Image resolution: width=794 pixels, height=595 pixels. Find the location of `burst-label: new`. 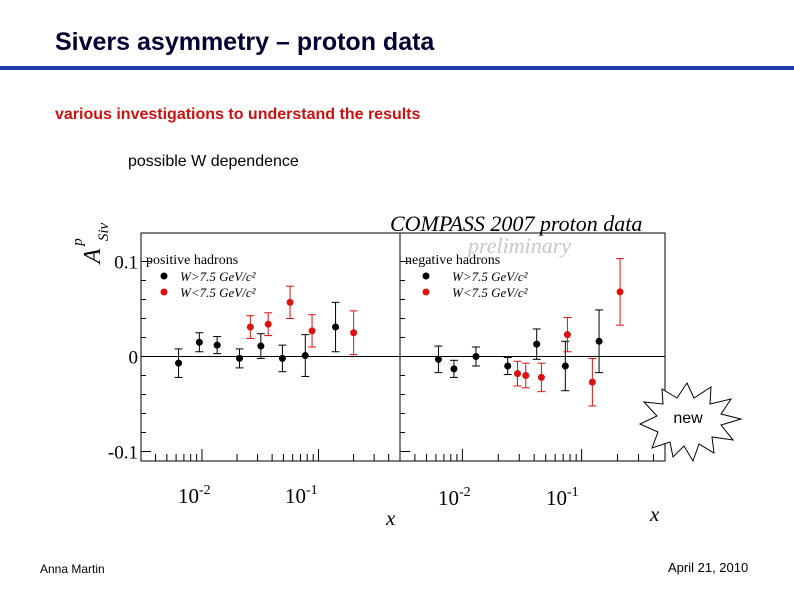

burst-label: new is located at coordinates (688, 418).